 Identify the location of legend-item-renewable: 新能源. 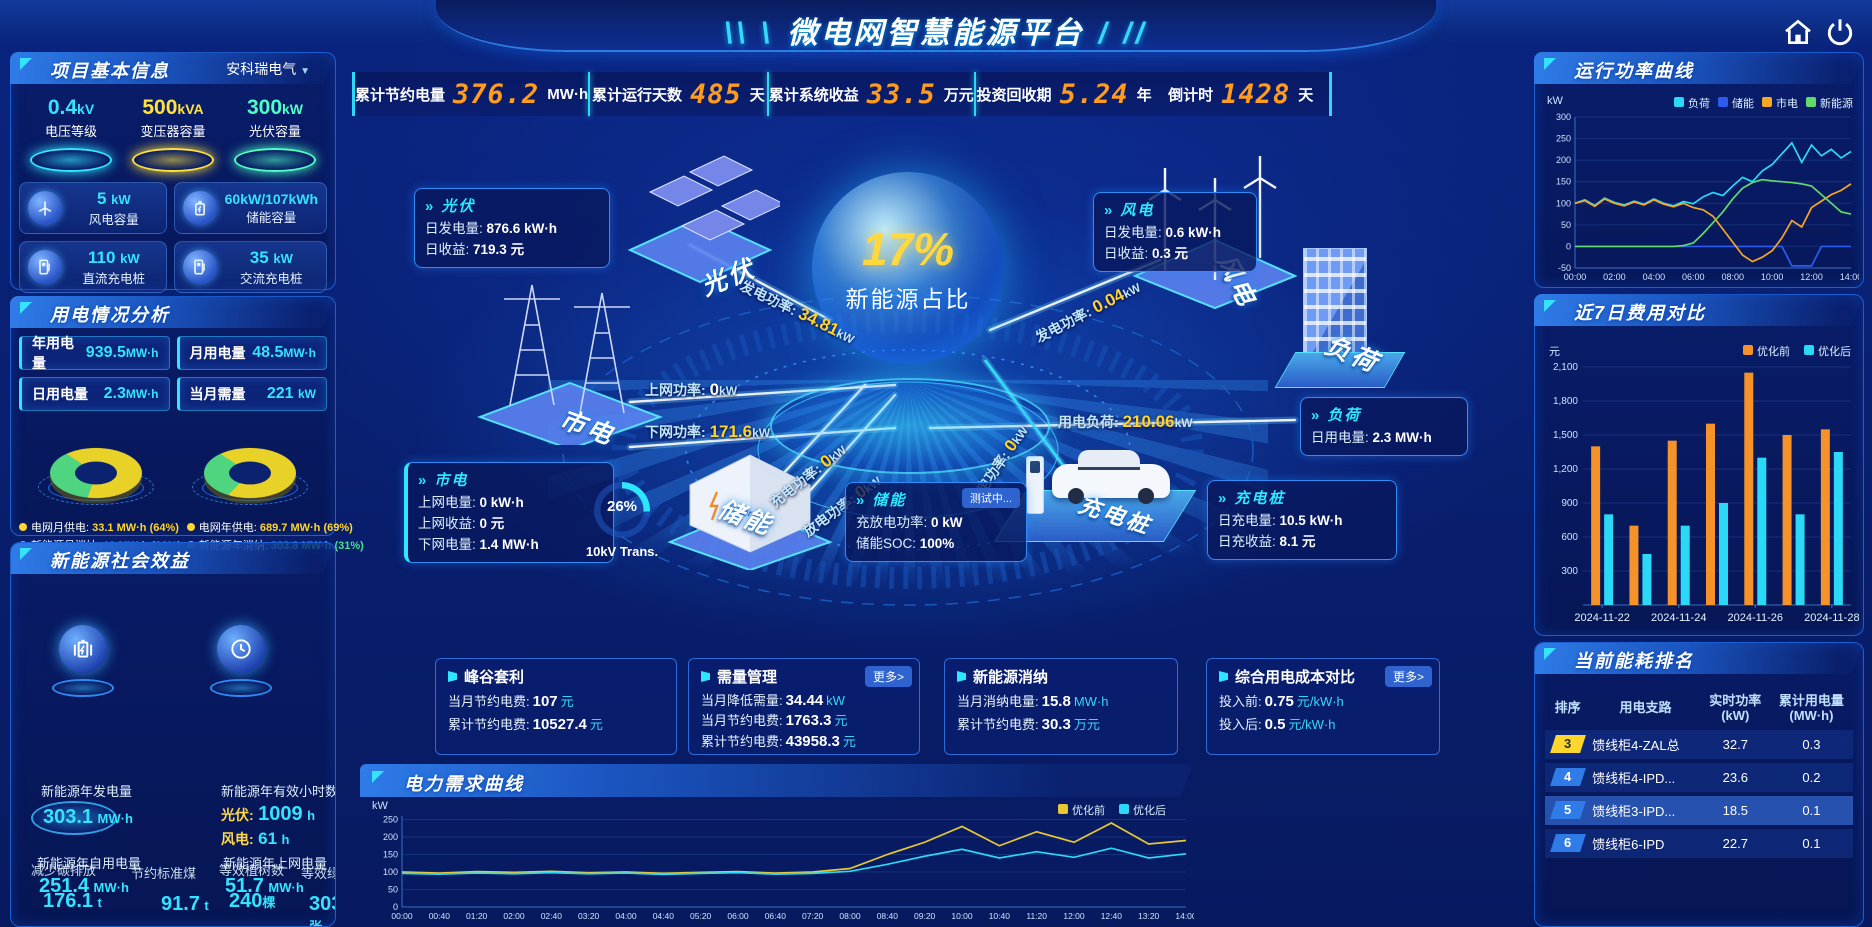
(1829, 103).